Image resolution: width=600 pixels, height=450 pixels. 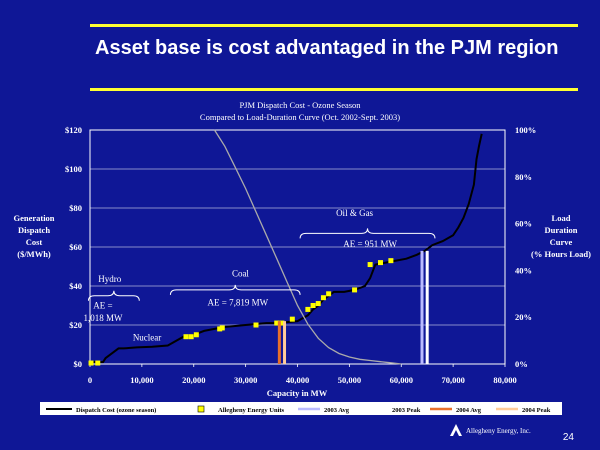 I want to click on annotation-label: Coal, so click(x=240, y=273).